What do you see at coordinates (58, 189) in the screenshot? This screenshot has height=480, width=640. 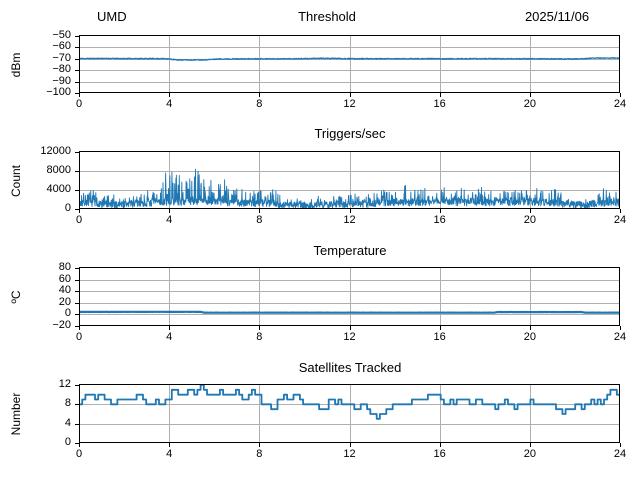 I see `y-tick-label: 4000` at bounding box center [58, 189].